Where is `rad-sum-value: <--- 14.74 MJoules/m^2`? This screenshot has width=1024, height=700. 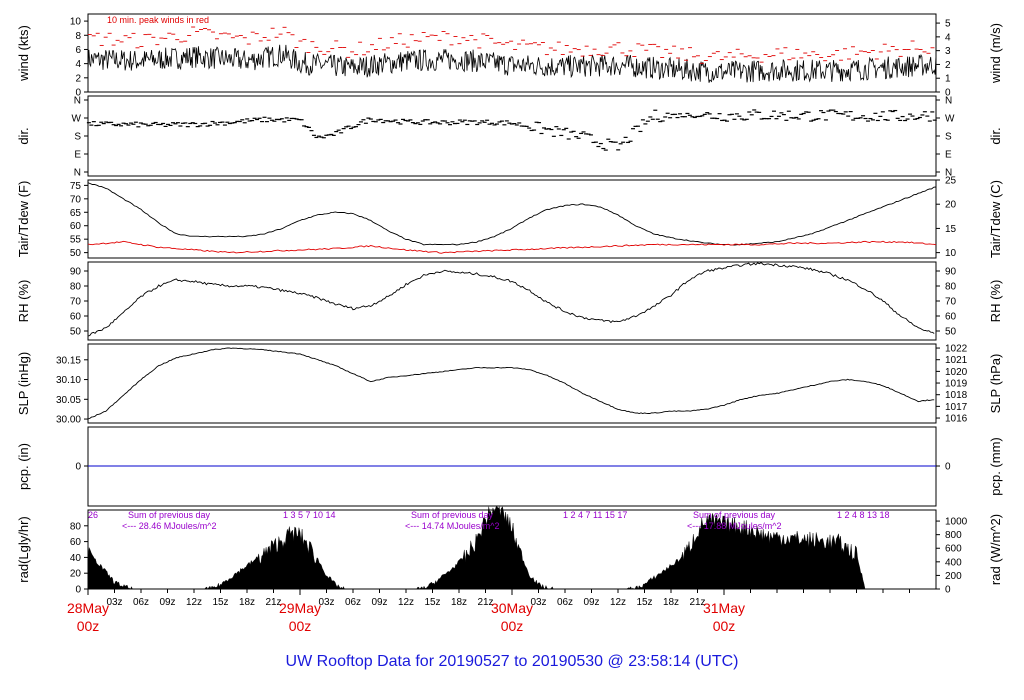 rad-sum-value: <--- 14.74 MJoules/m^2 is located at coordinates (452, 526).